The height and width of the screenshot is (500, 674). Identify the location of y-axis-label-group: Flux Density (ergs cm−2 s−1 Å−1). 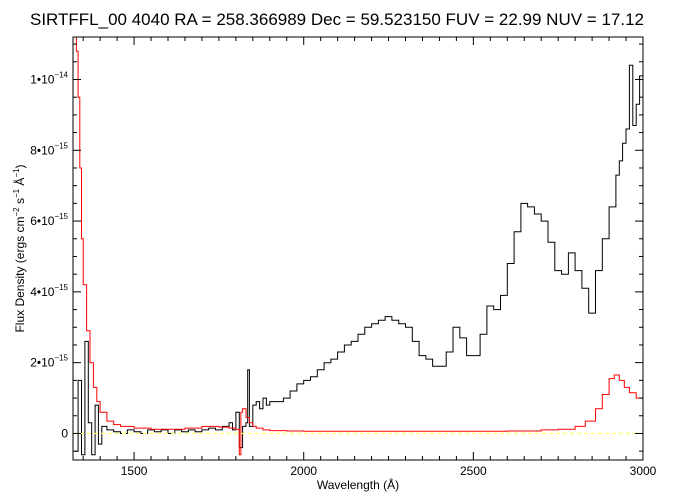
(19, 248).